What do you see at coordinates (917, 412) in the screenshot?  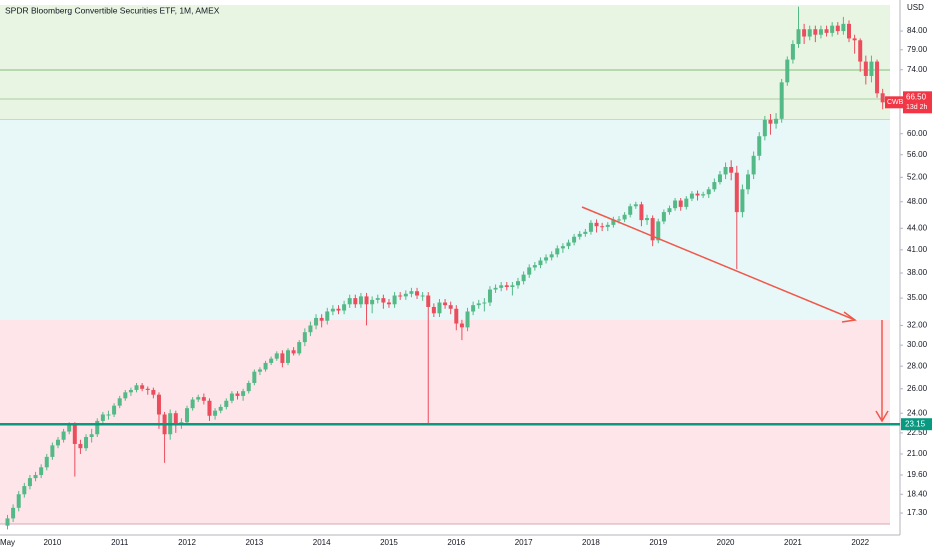 I see `y-tick-label: 24.00` at bounding box center [917, 412].